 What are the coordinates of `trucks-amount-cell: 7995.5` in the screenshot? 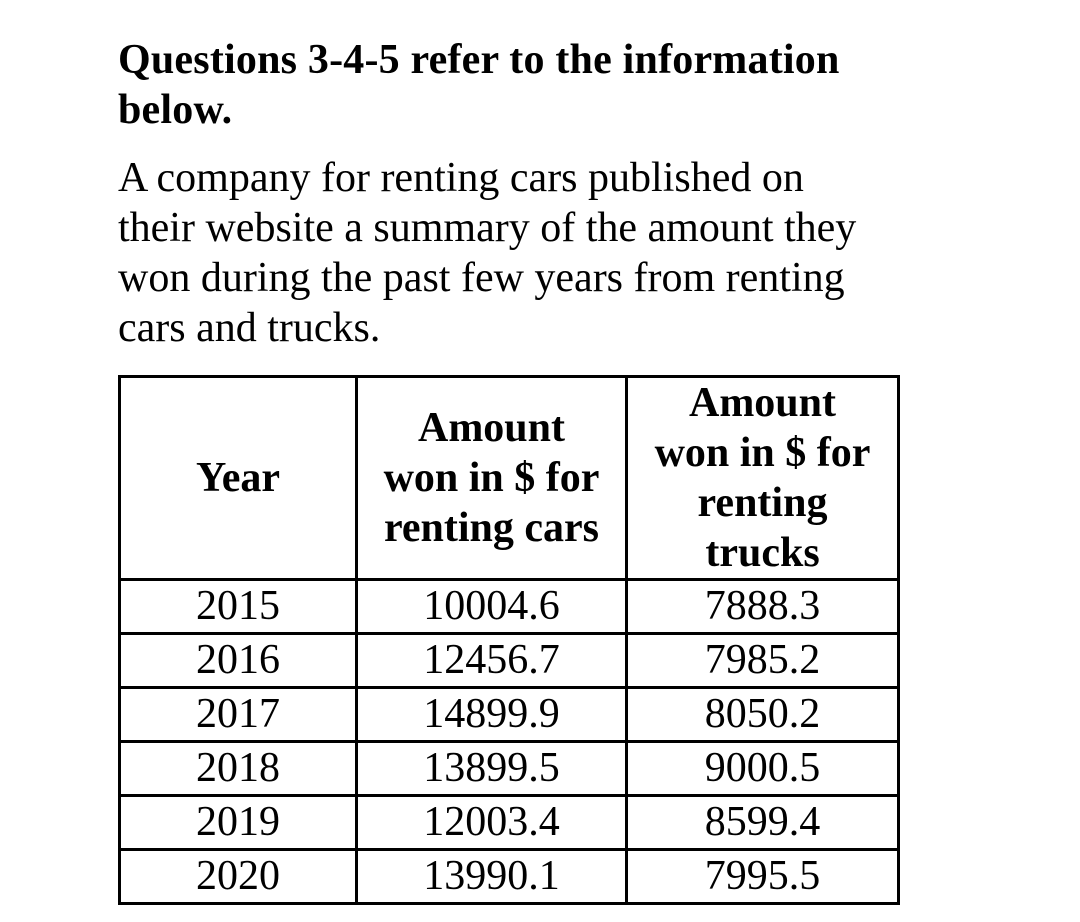 It's located at (762, 876).